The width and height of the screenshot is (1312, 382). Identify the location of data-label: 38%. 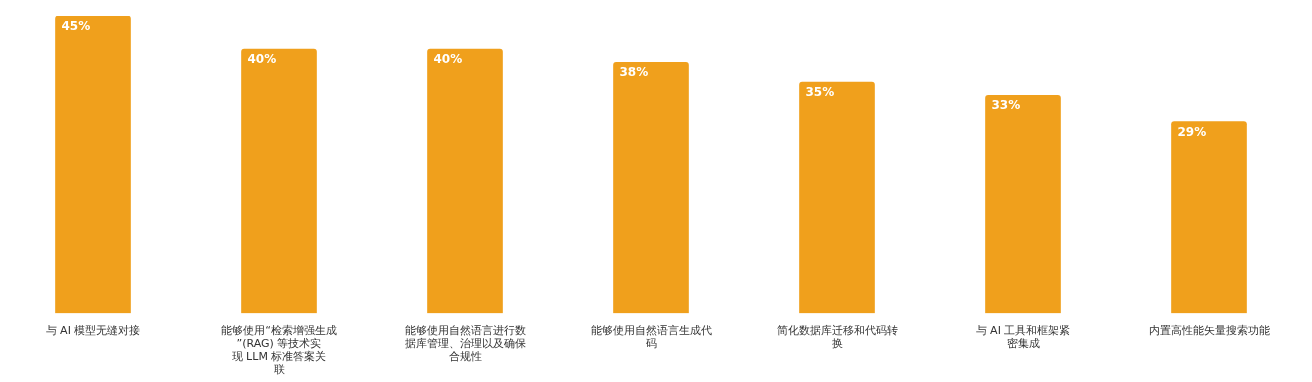
(634, 72).